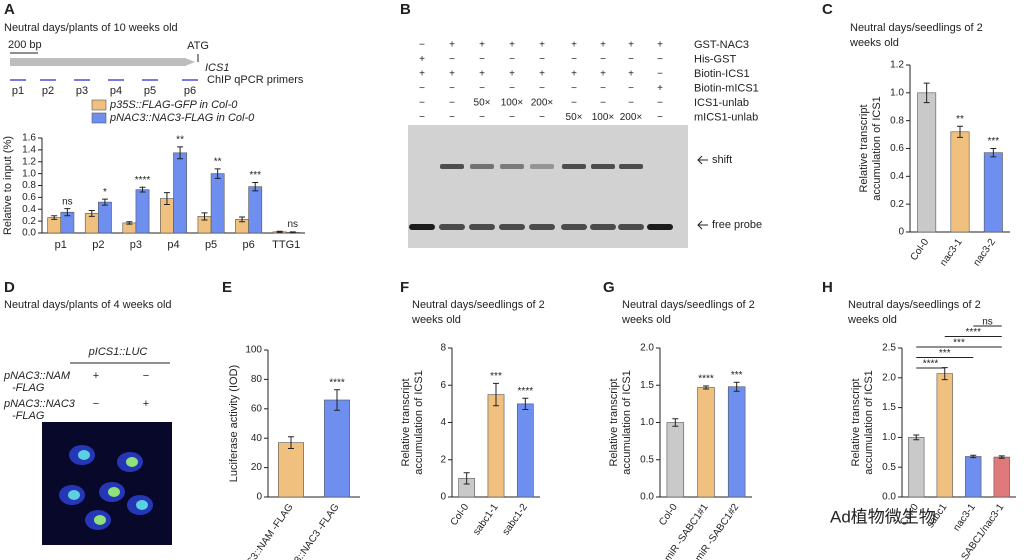  I want to click on y-tick-label: 4, so click(443, 422).